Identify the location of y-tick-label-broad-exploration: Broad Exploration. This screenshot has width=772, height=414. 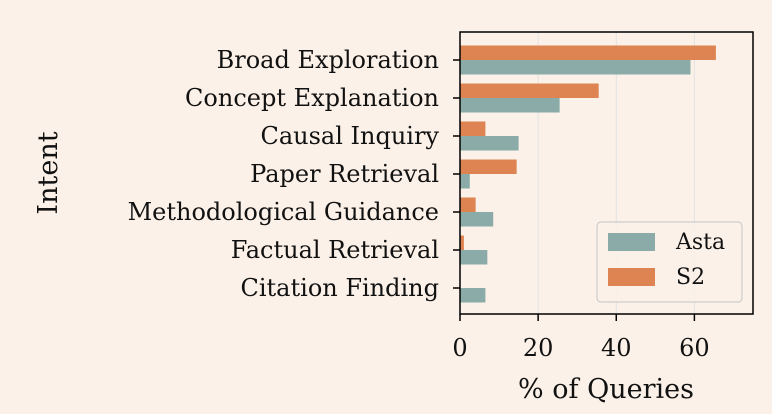
(328, 60).